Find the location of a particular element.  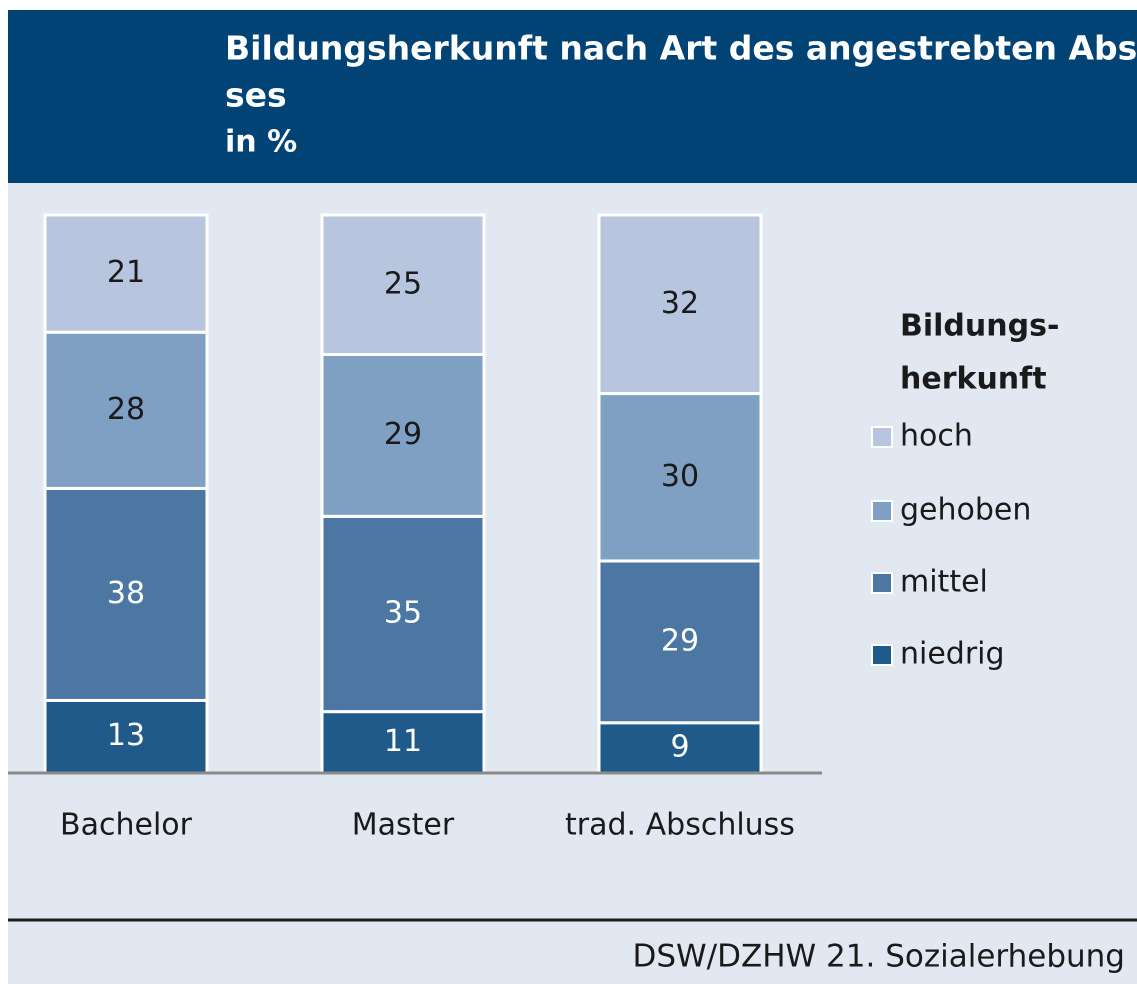

data-label: 30 is located at coordinates (680, 476).